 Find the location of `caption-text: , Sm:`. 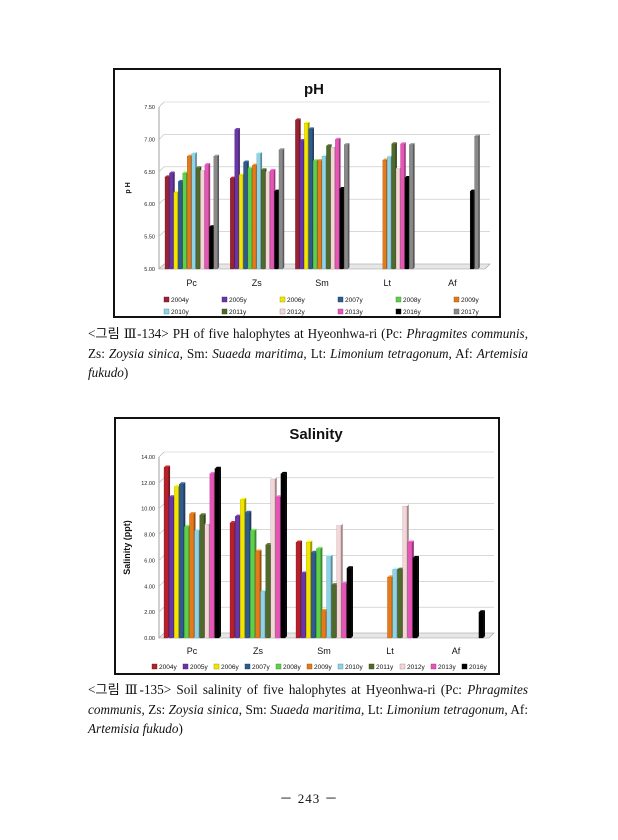

caption-text: , Sm: is located at coordinates (196, 353).